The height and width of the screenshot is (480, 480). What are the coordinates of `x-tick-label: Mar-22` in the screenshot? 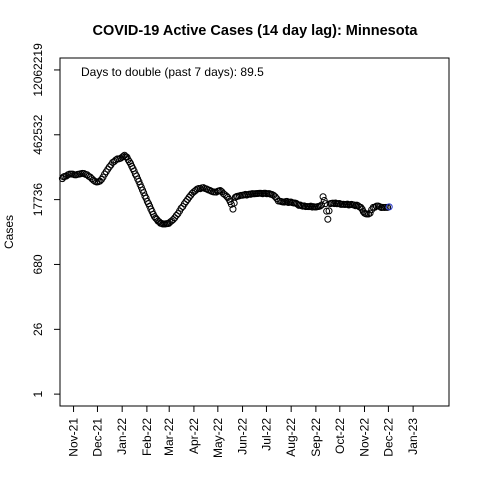 It's located at (169, 437).